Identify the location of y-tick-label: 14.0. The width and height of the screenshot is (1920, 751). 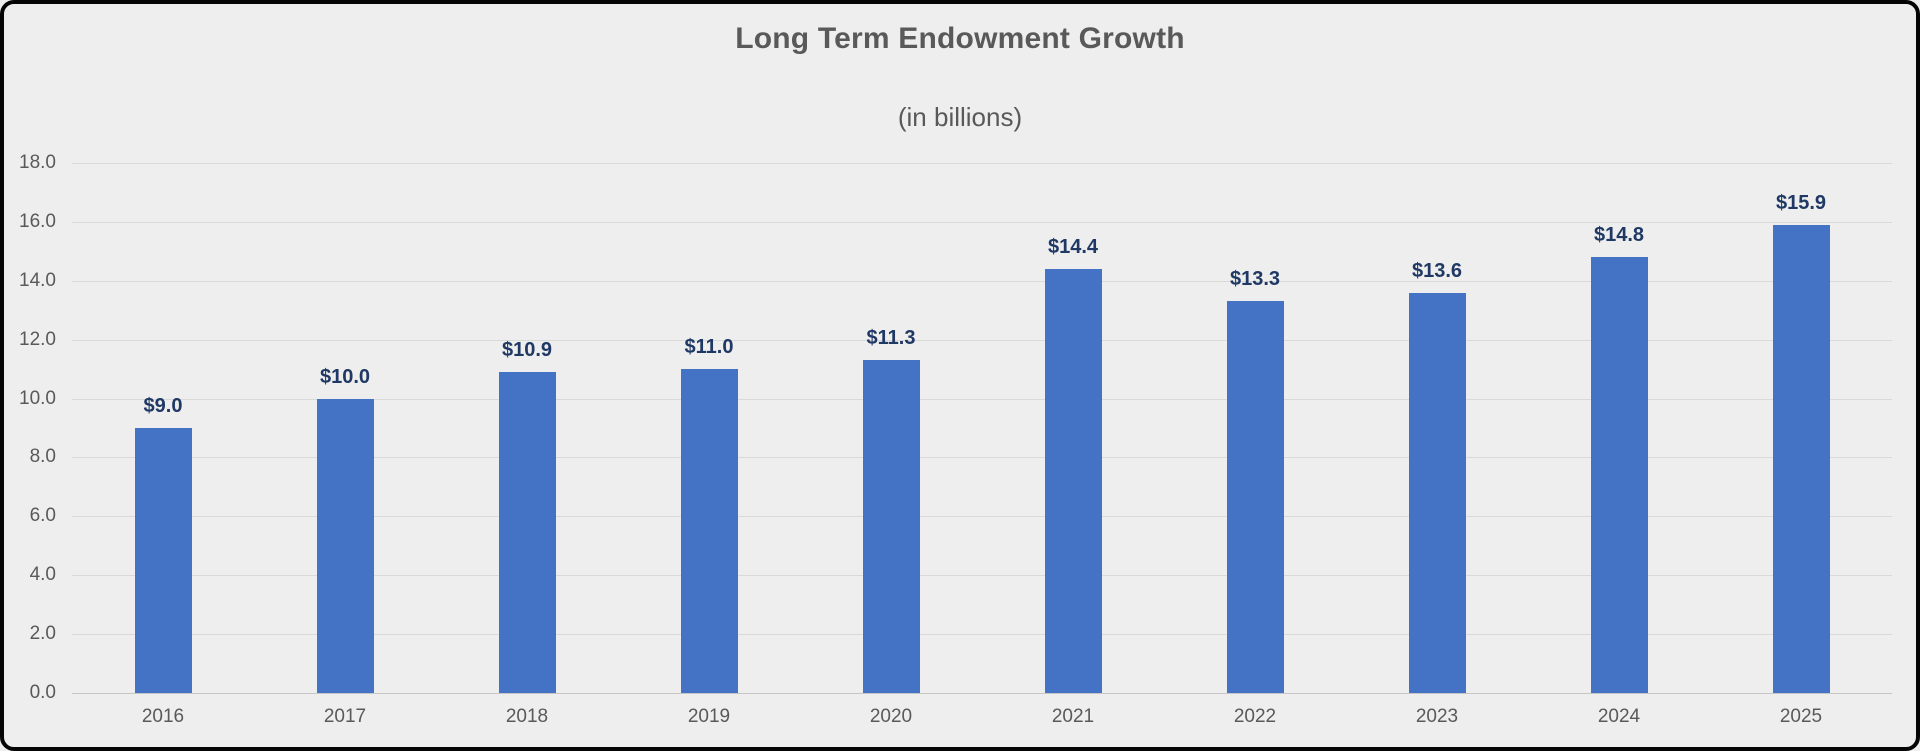
(37, 280).